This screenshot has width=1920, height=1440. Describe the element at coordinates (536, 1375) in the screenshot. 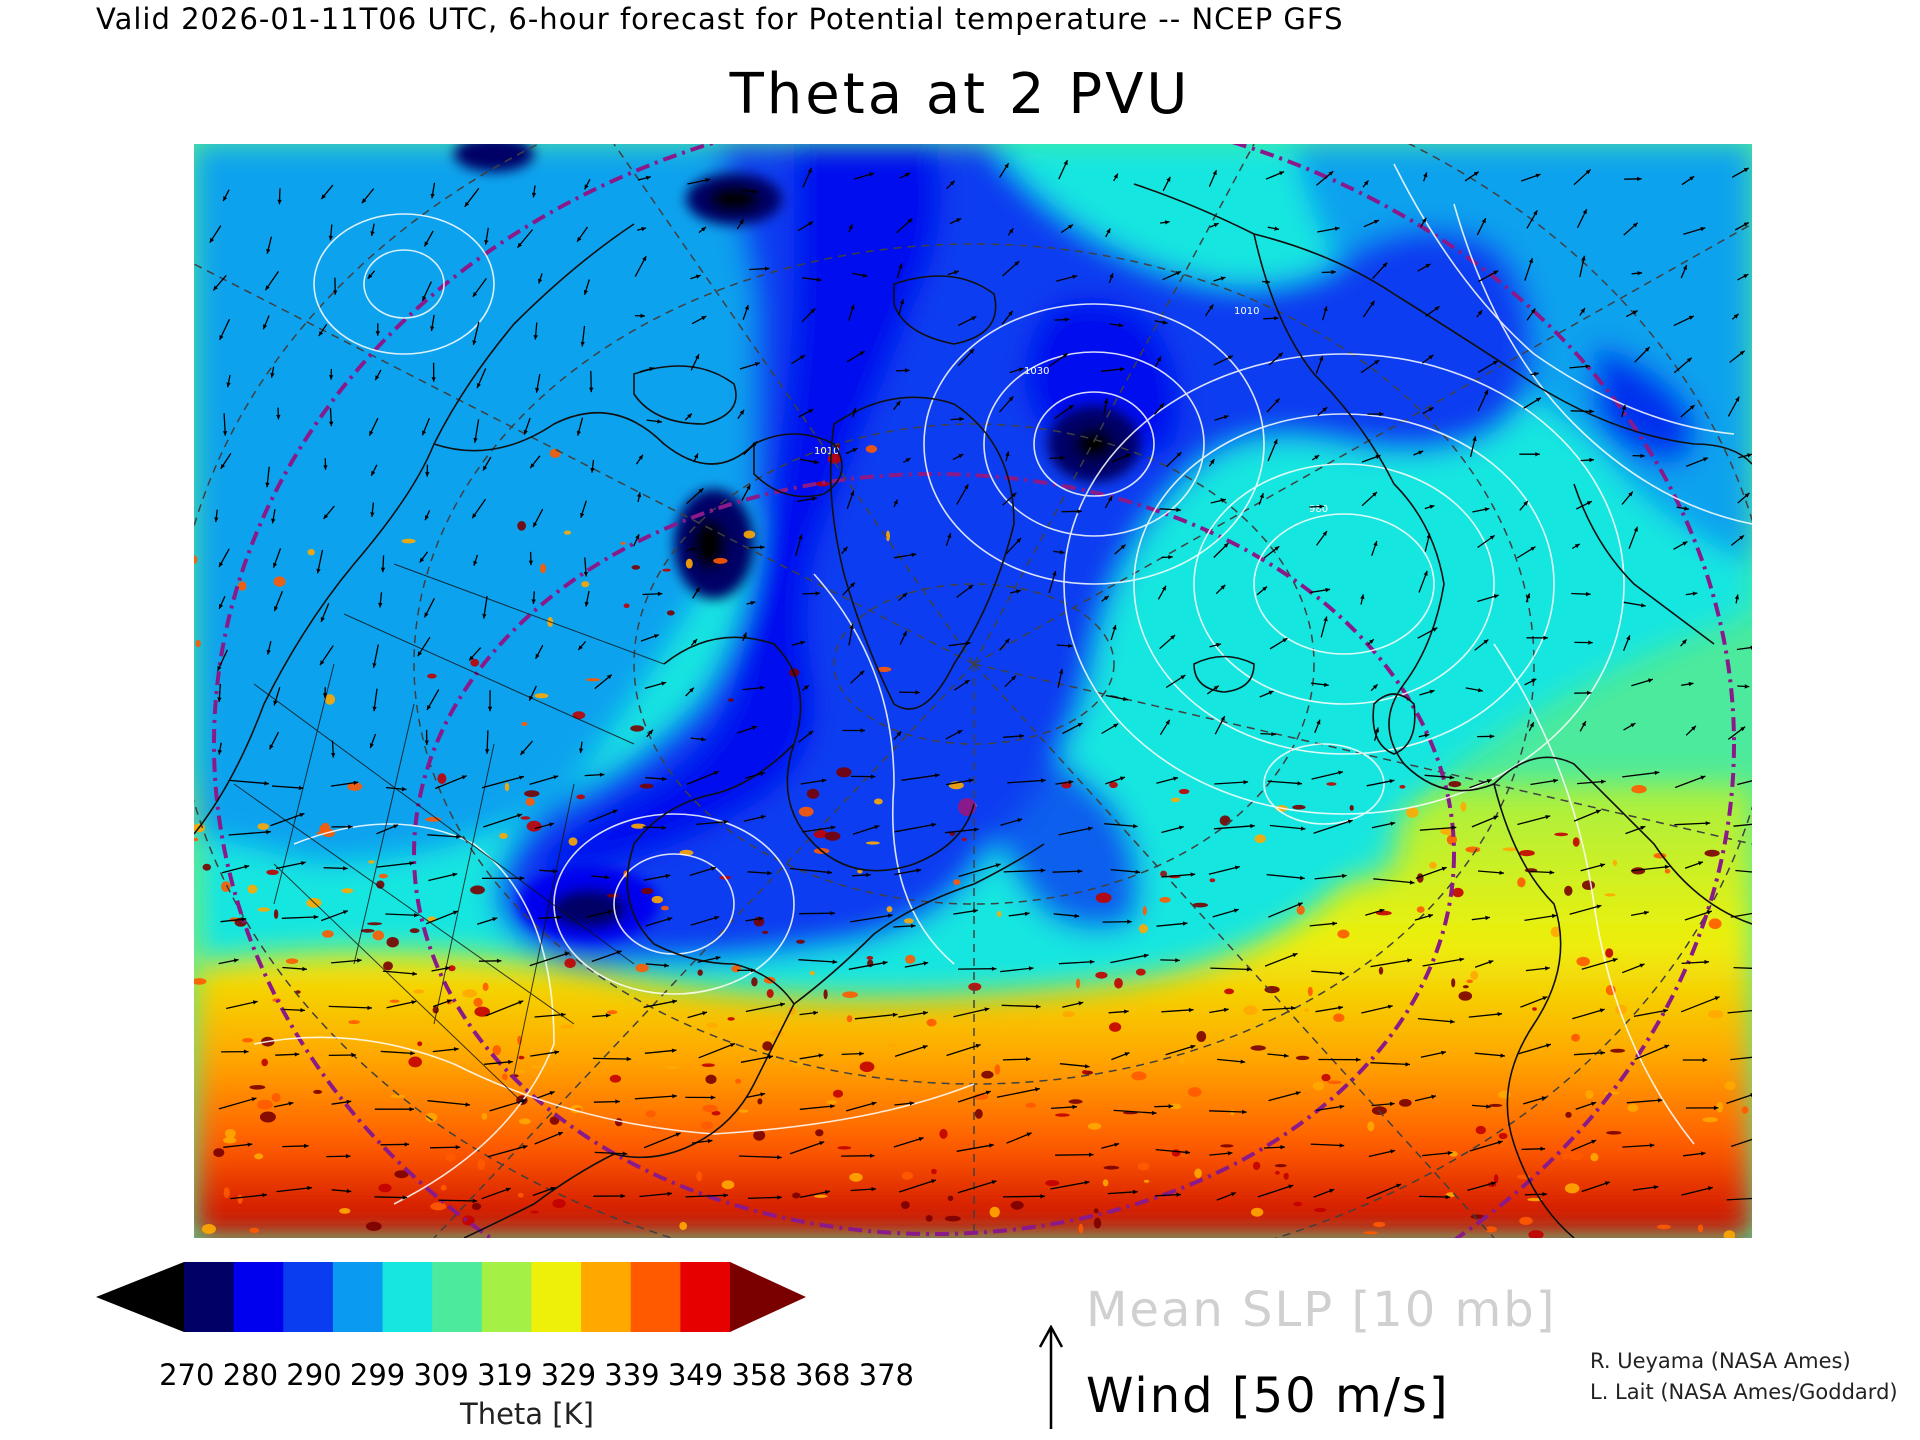

I see `colorbar-tick-labels: 270 280 290 299 309 319 329 339 349 358 368 378` at that location.